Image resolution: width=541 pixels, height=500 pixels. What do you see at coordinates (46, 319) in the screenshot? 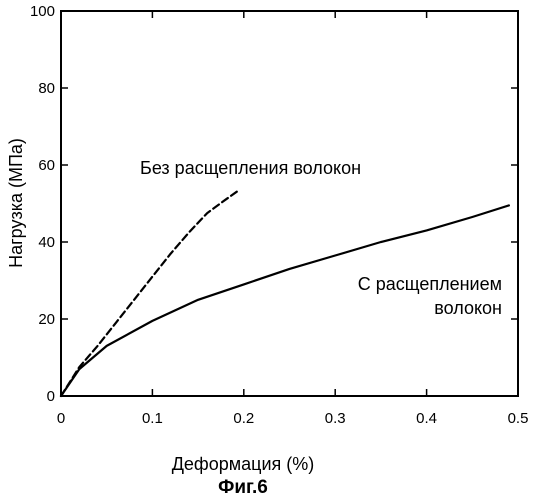
I see `y-tick-label: 20` at bounding box center [46, 319].